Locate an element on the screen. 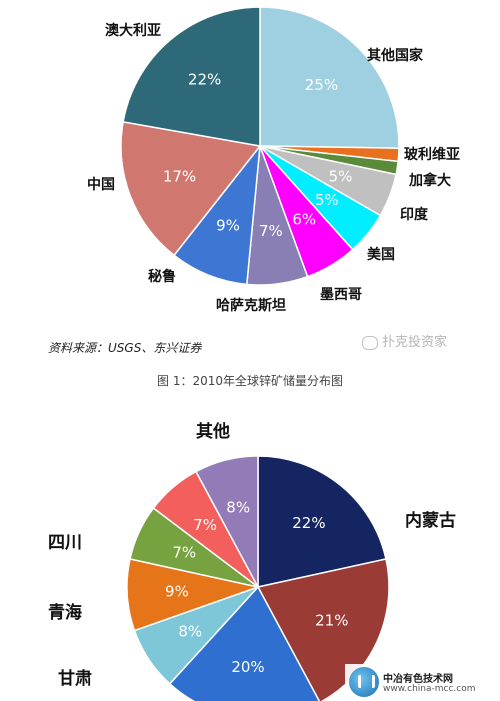 The width and height of the screenshot is (500, 701). pie1-label-canada: 加拿大 is located at coordinates (429, 180).